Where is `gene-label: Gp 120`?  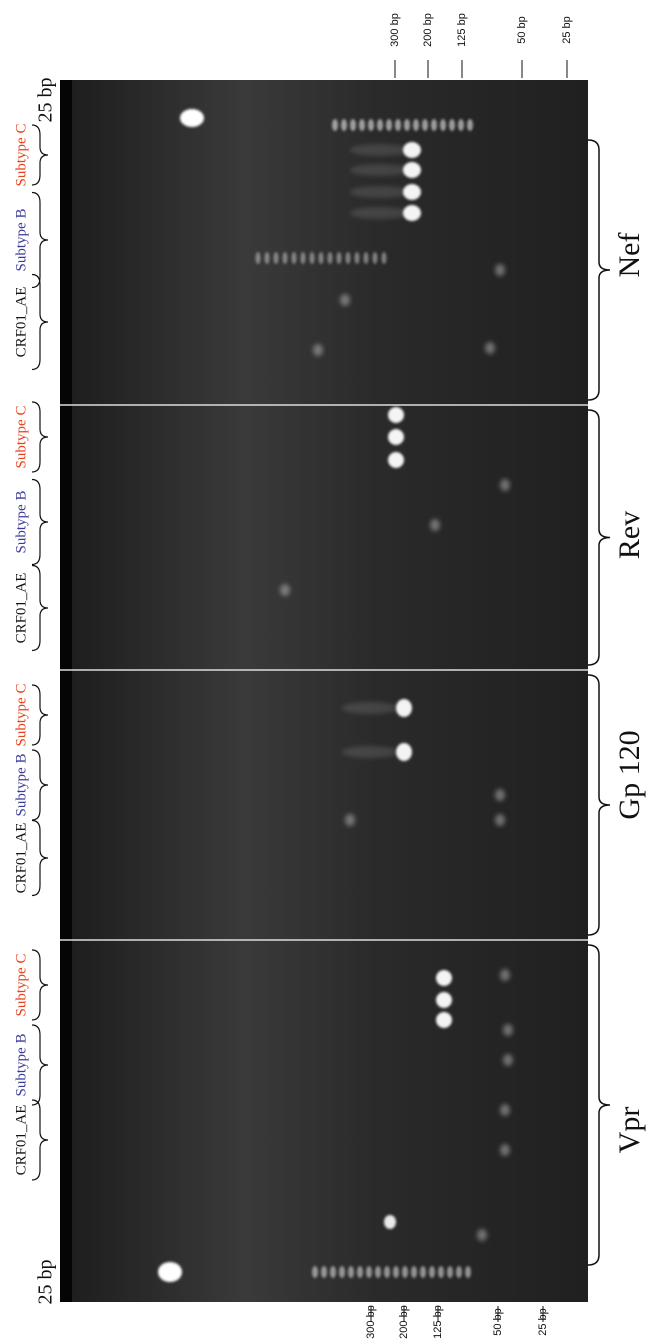 gene-label: Gp 120 is located at coordinates (629, 774).